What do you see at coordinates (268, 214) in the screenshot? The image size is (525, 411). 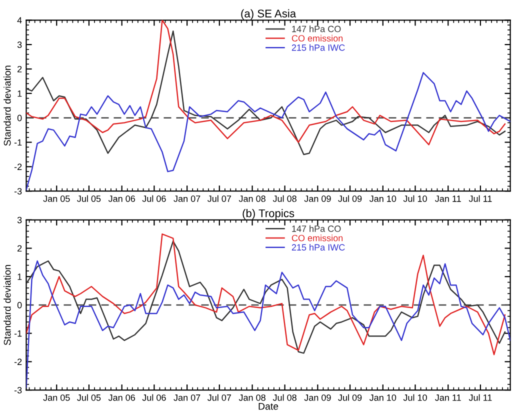 I see `chart-title: (b) Tropics` at bounding box center [268, 214].